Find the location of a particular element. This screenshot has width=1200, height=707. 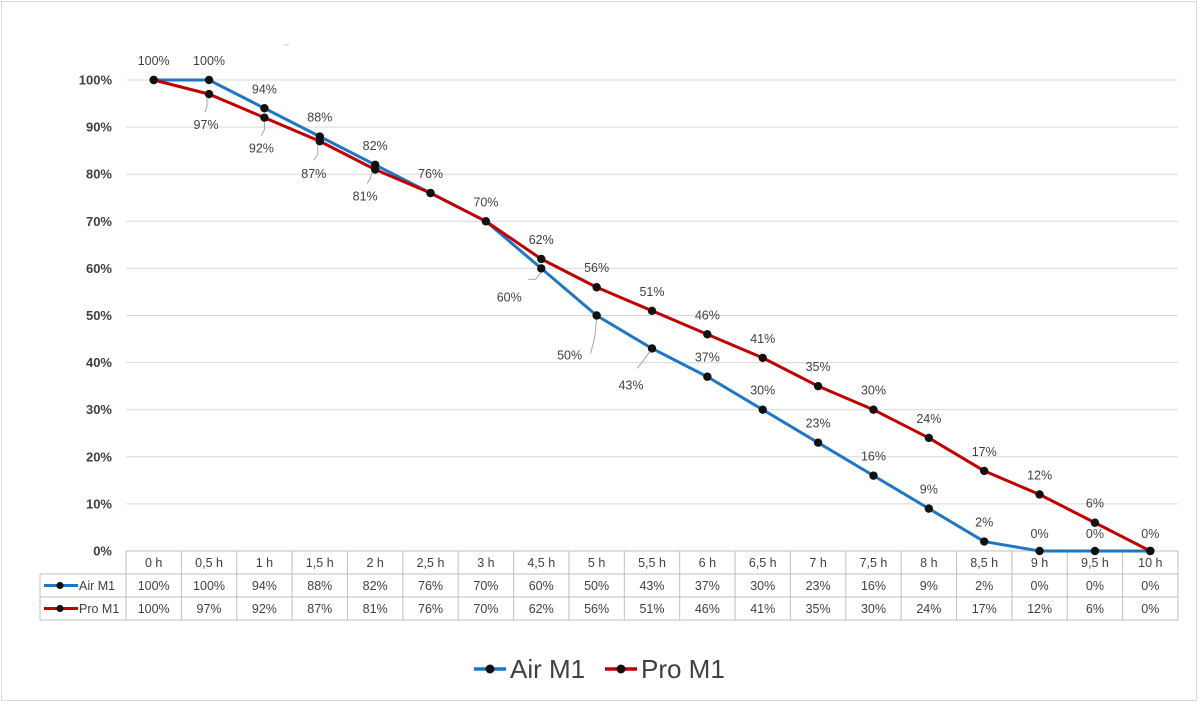

table-value: 51% is located at coordinates (651, 609).